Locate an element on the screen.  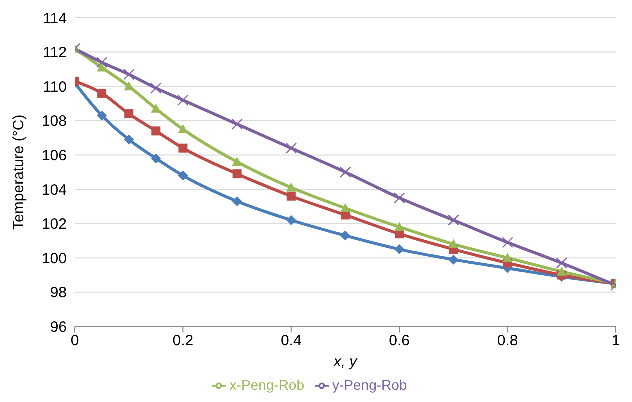
y-tick-label: 108 is located at coordinates (54, 121).